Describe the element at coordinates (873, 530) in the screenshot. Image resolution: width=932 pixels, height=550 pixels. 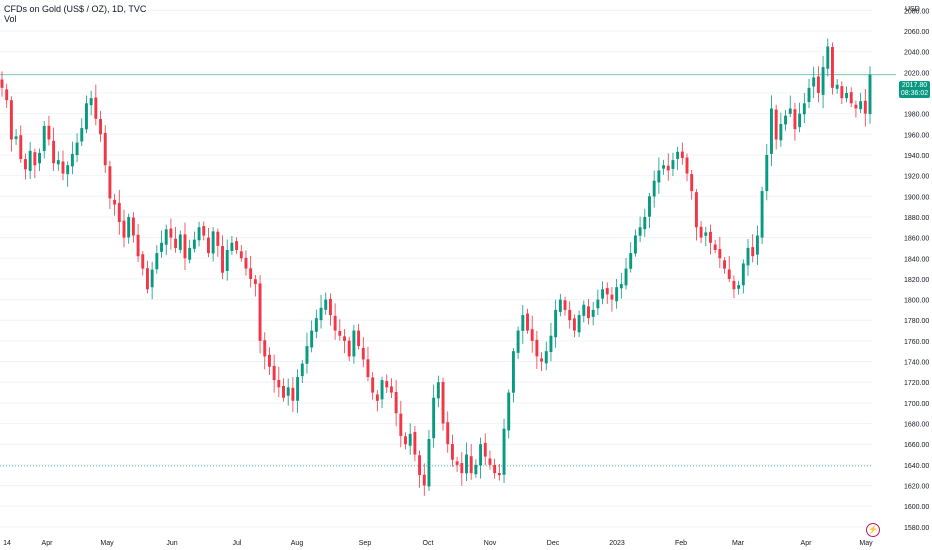
I see `lightning-icon: ⚡` at that location.